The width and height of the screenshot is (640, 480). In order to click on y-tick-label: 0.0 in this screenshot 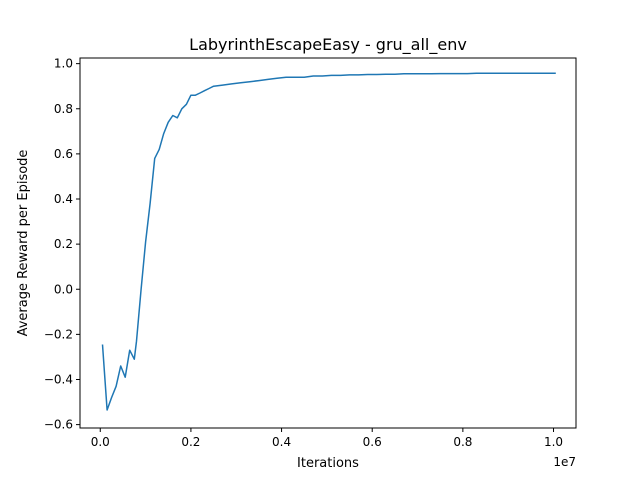, I will do `click(63, 289)`.